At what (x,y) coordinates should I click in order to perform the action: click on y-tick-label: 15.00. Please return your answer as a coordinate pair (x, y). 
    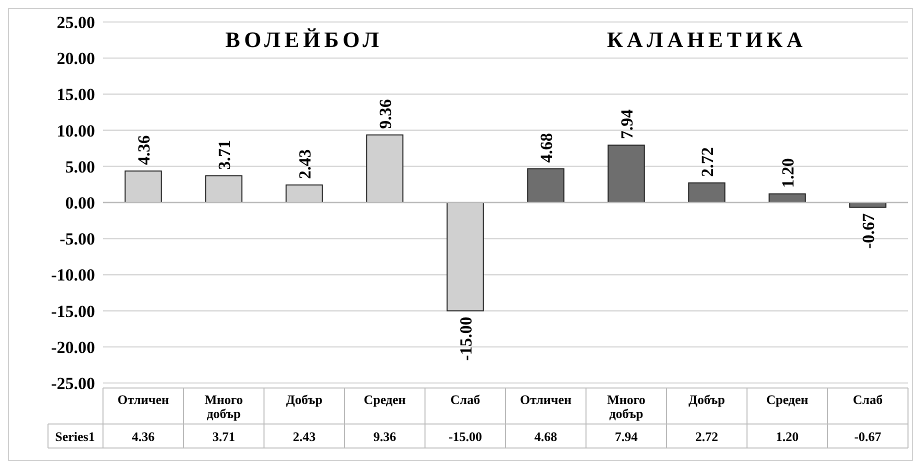
    Looking at the image, I should click on (75, 94).